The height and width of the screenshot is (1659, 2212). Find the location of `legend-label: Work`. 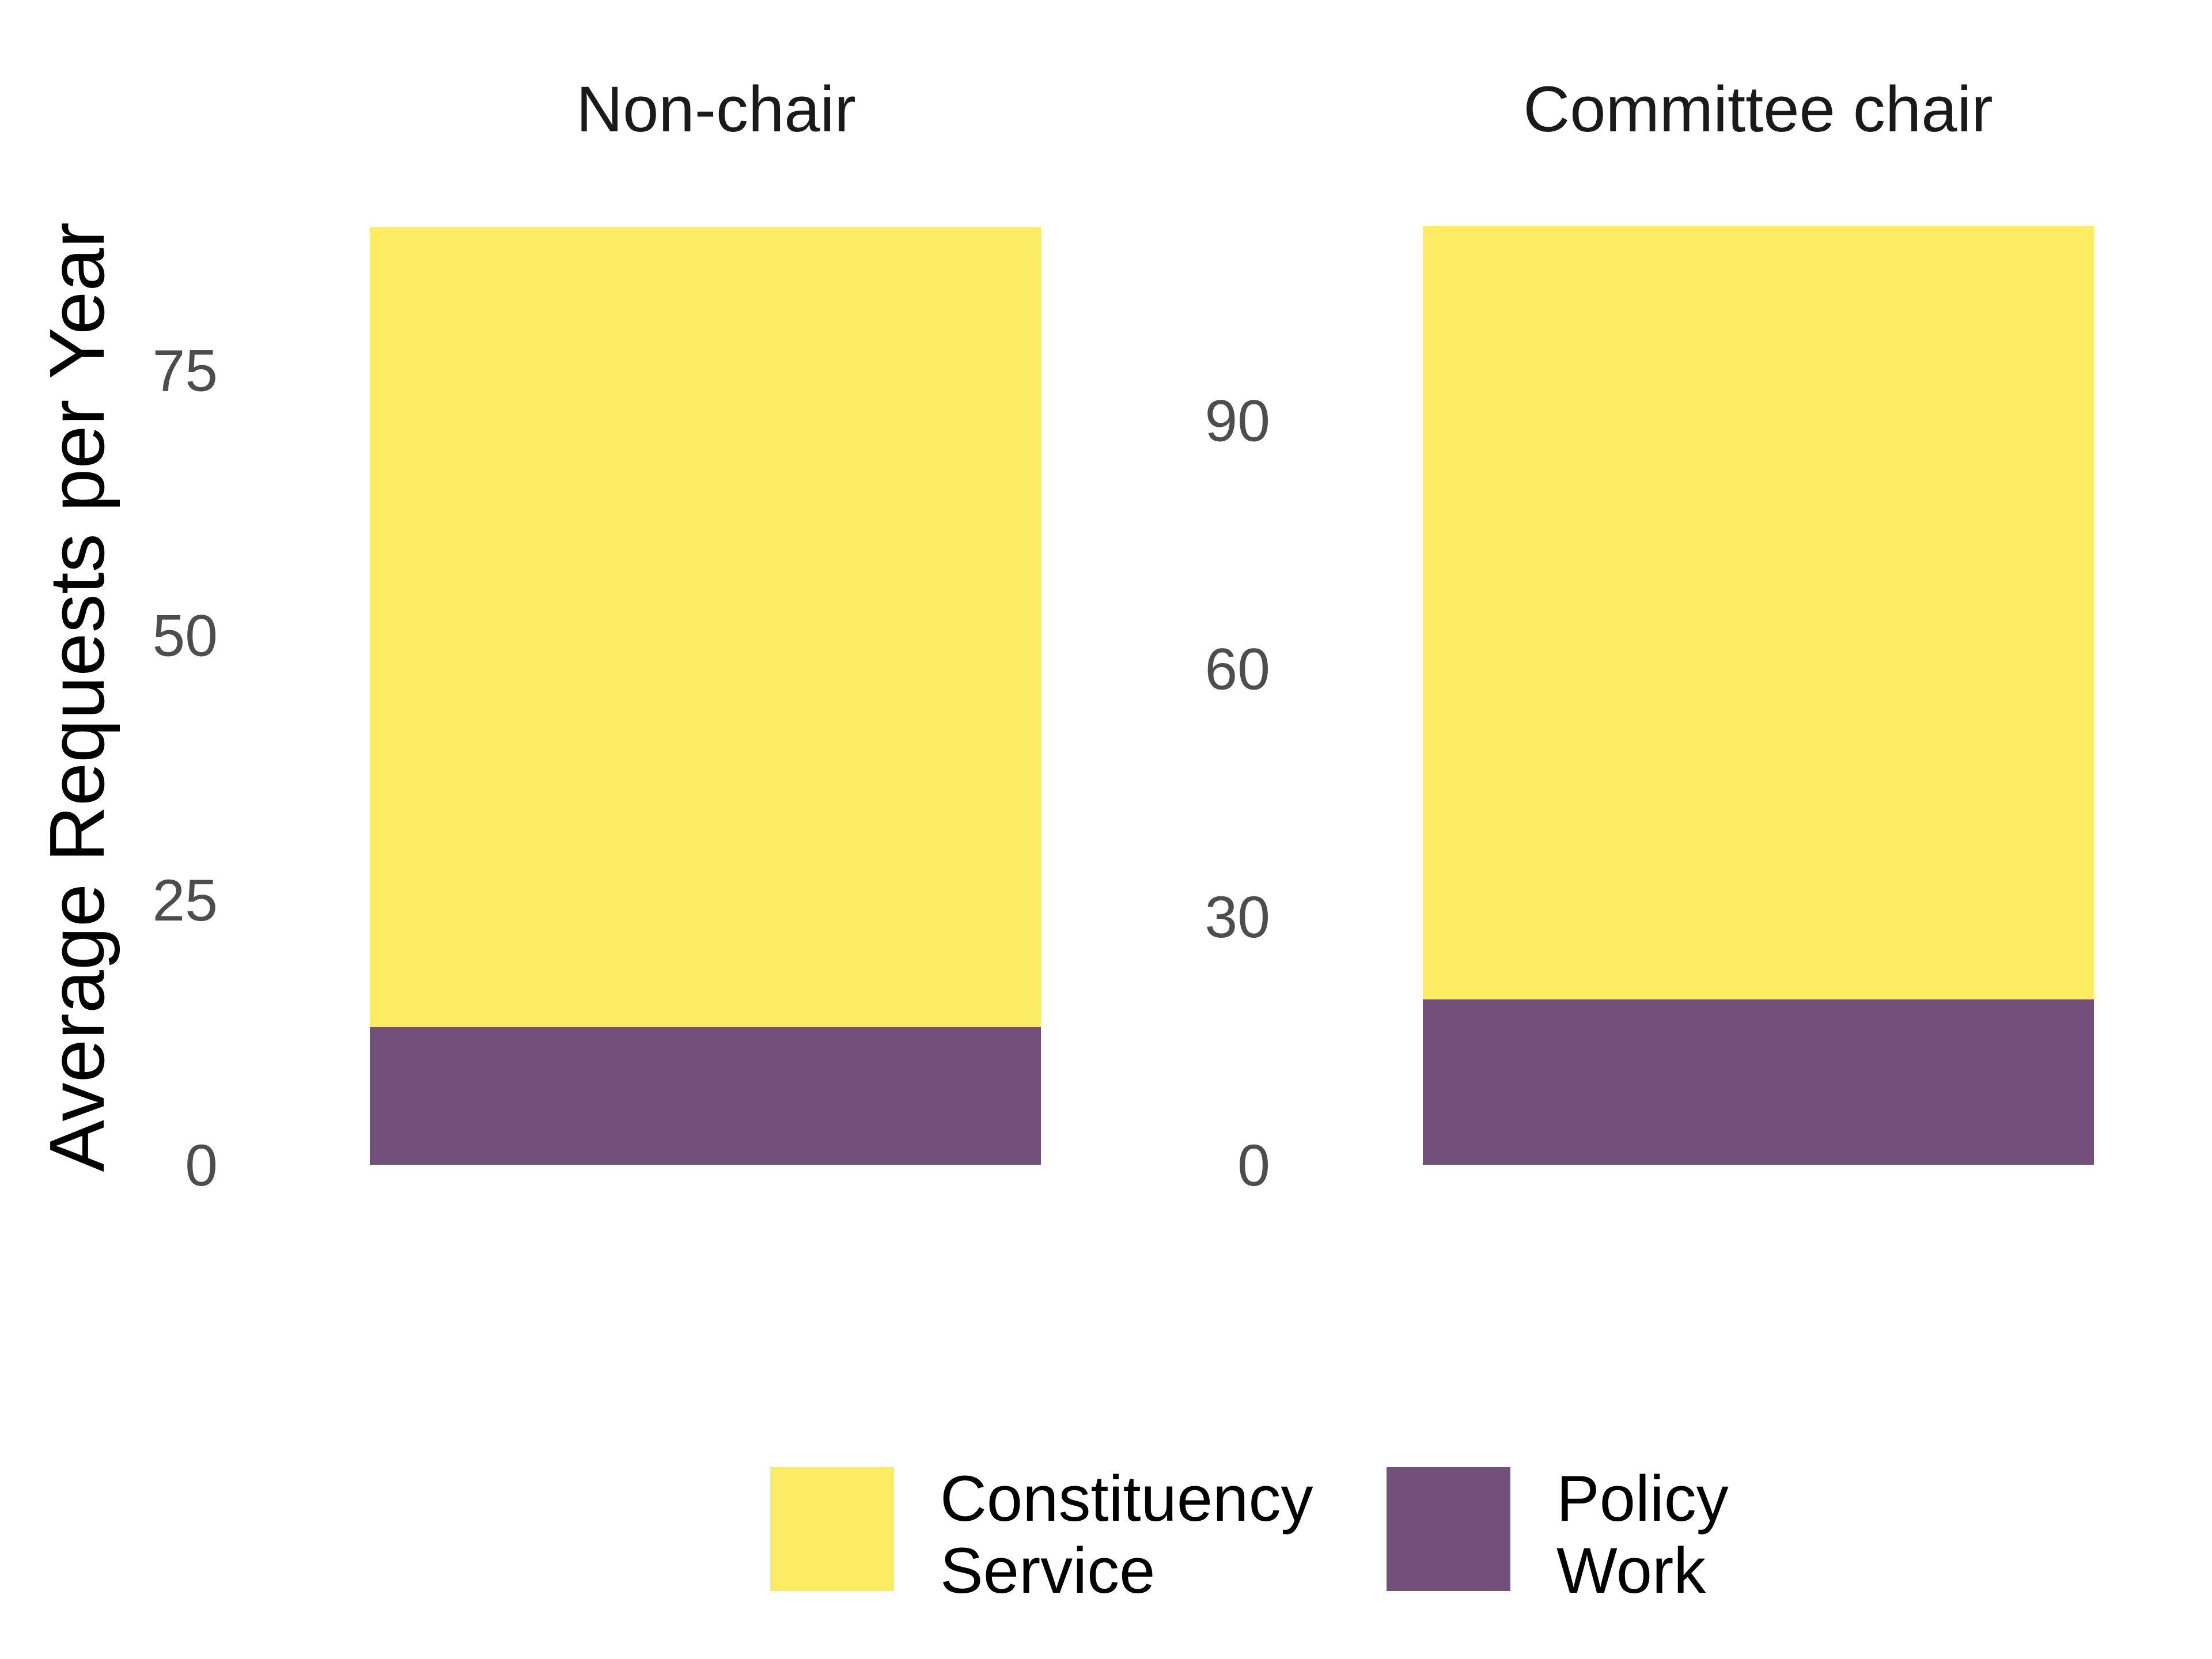

legend-label: Work is located at coordinates (1631, 1571).